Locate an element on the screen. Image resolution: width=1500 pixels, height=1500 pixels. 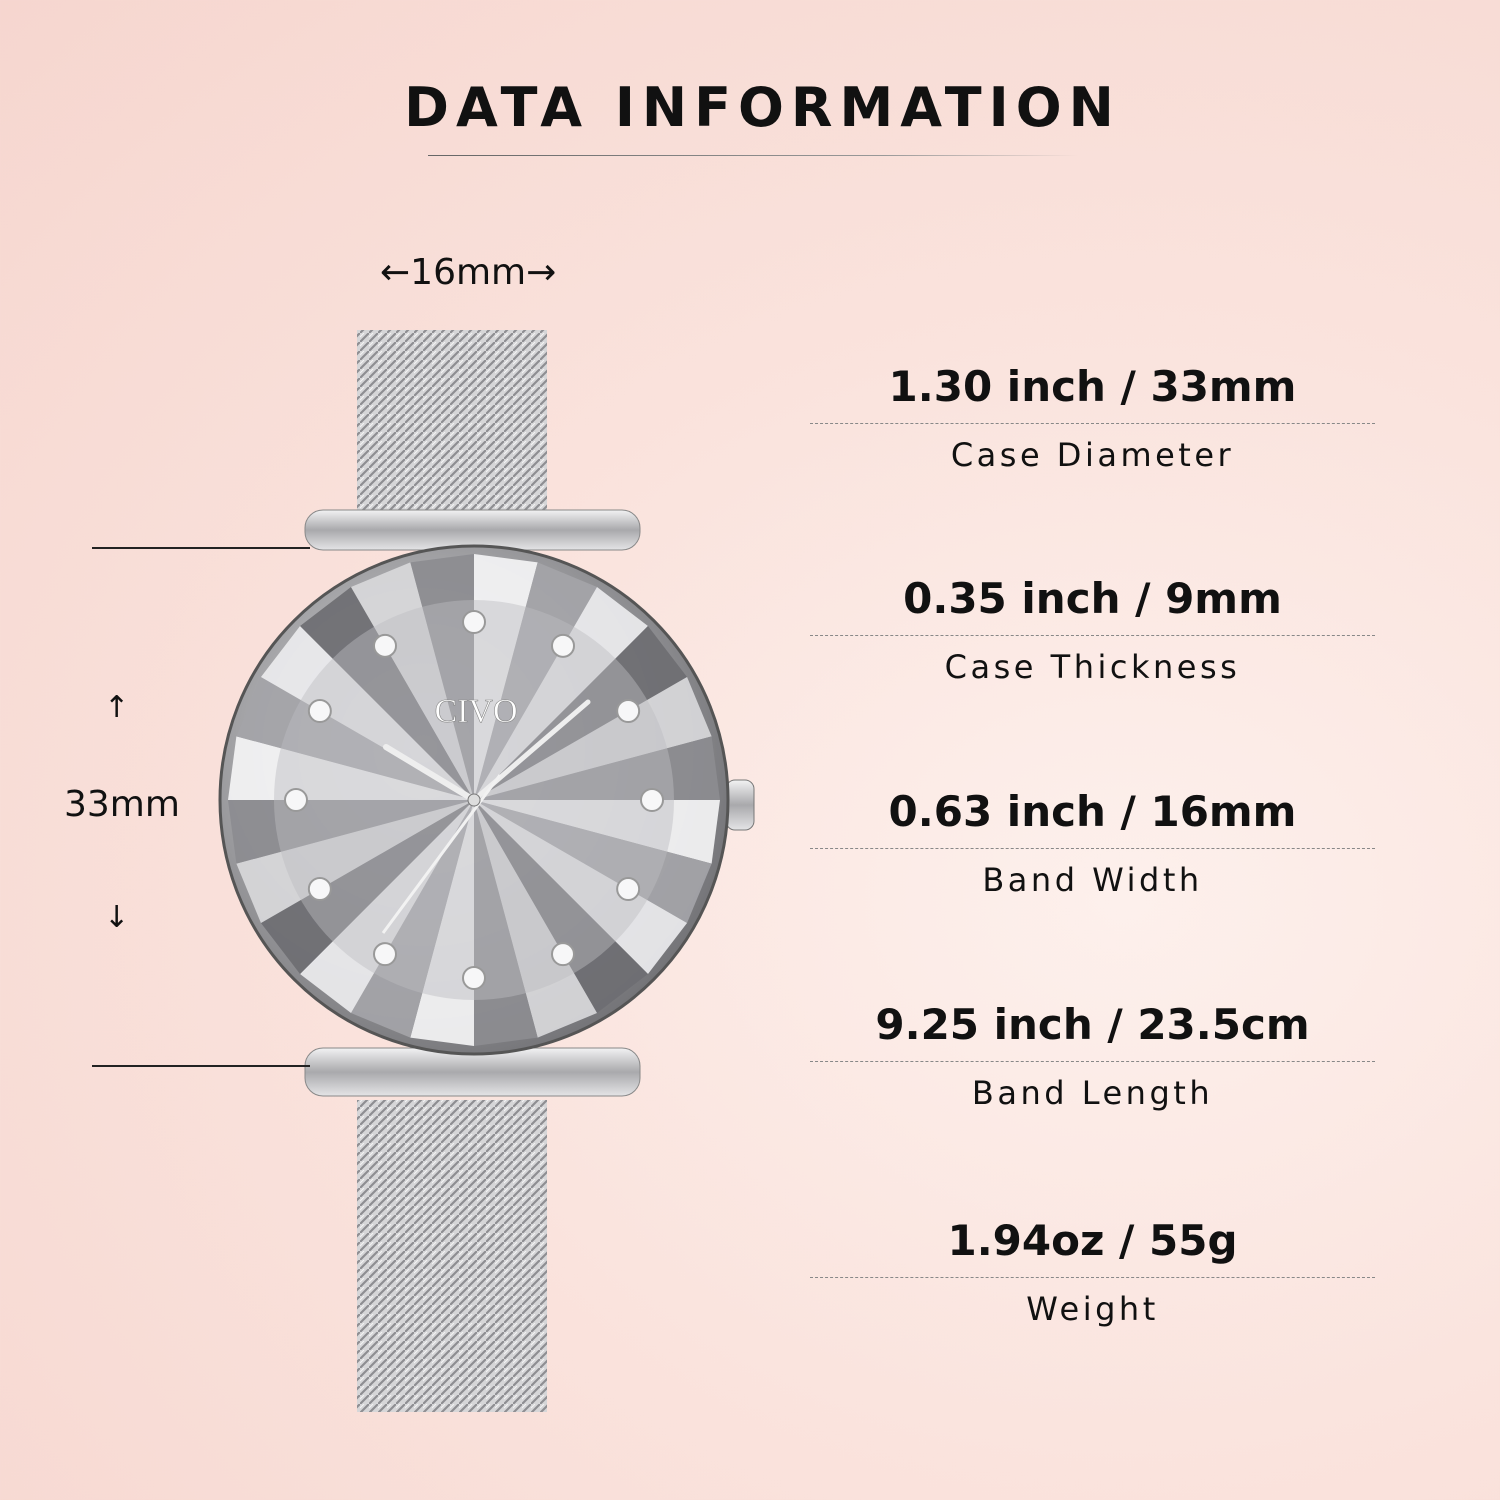
band-top is located at coordinates (452, 430).